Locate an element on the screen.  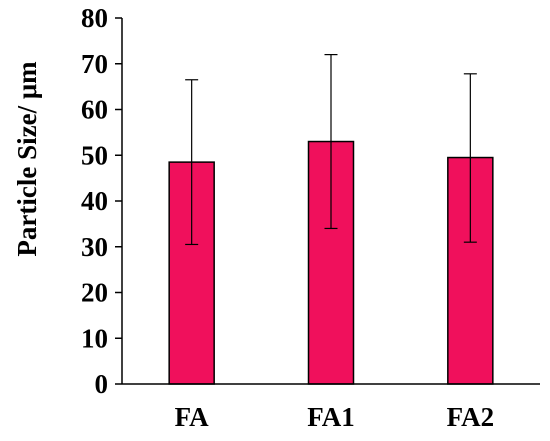
y-tick-label-80: 80 is located at coordinates (94, 18).